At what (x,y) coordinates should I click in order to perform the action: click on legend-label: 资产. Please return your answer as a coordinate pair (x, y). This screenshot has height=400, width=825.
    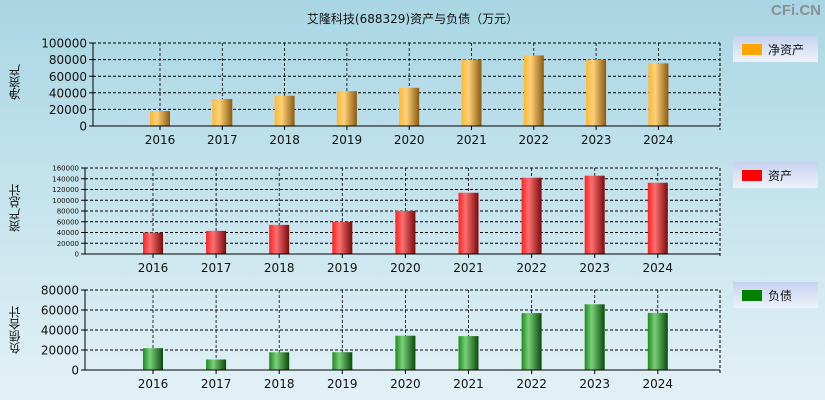
    Looking at the image, I should click on (780, 175).